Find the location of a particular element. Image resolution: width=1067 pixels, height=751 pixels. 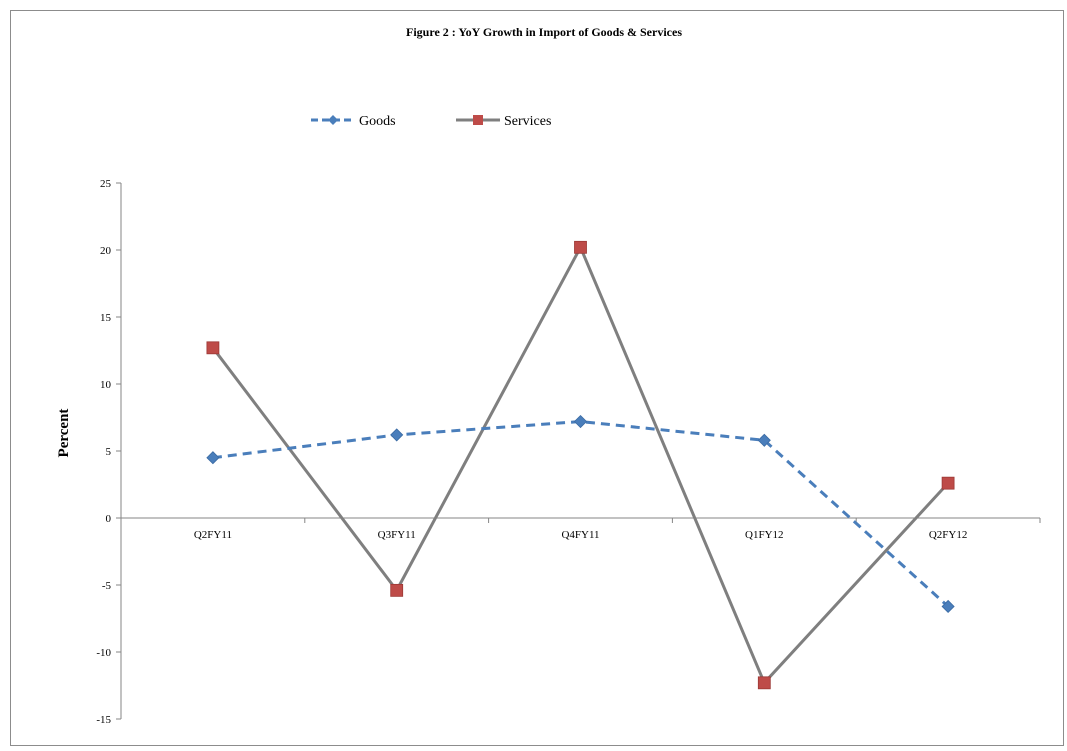

y-tick-label: 5 is located at coordinates (109, 452).